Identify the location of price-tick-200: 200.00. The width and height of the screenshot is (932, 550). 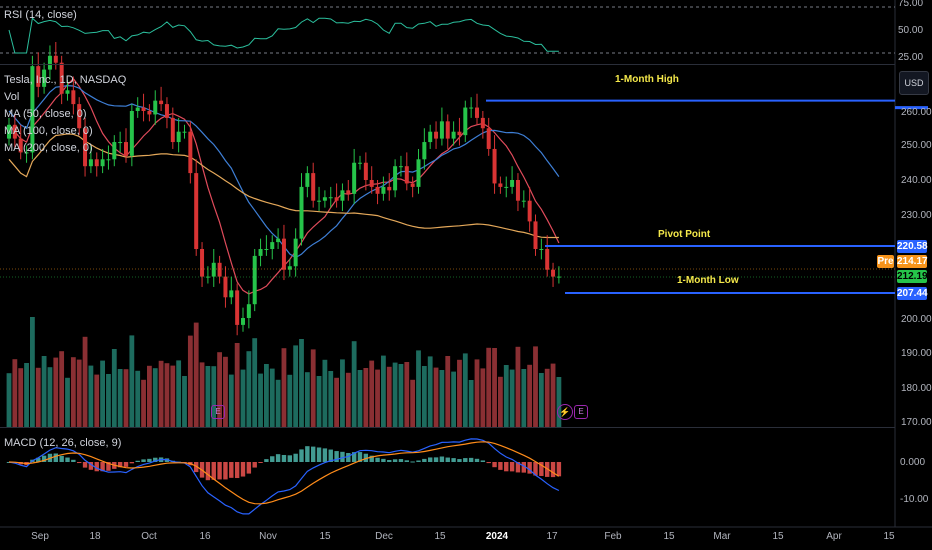
(916, 319).